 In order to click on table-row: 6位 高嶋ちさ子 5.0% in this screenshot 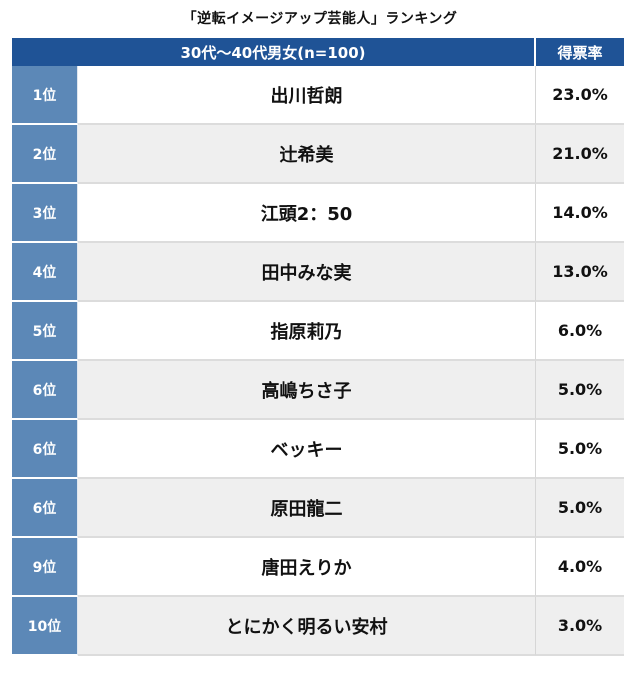, I will do `click(318, 390)`.